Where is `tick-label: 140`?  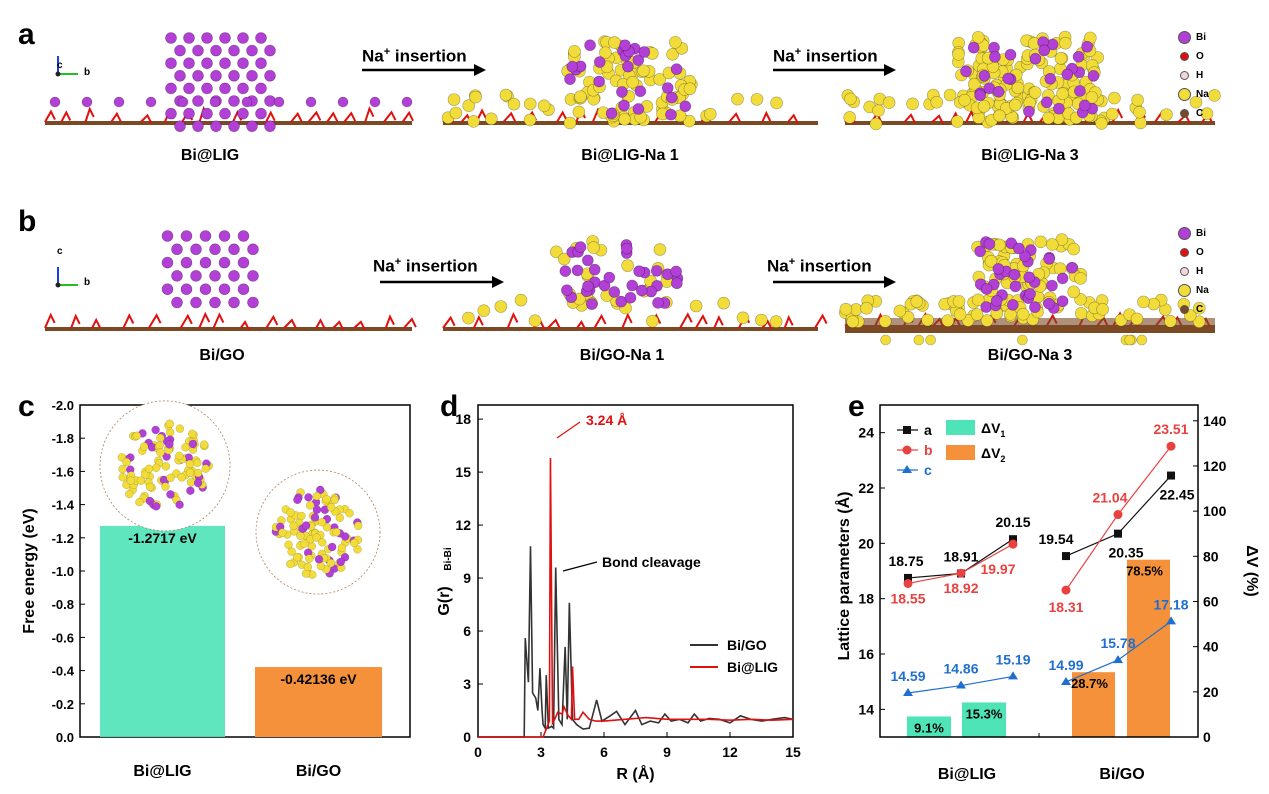 tick-label: 140 is located at coordinates (1215, 421).